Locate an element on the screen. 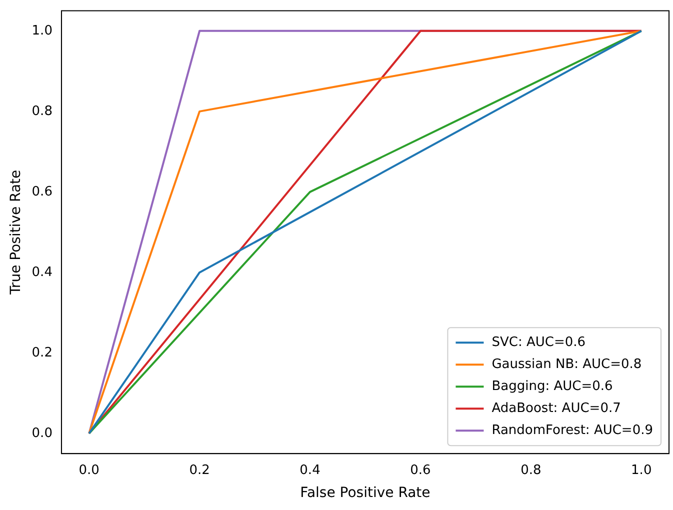 The height and width of the screenshot is (510, 673). legend-label: RandomForest: AUC=0.9 is located at coordinates (572, 430).